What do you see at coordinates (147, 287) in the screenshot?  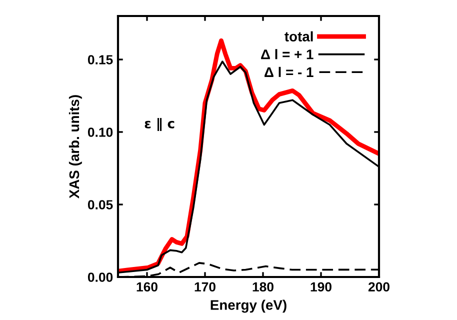 I see `x-tick-label: 160` at bounding box center [147, 287].